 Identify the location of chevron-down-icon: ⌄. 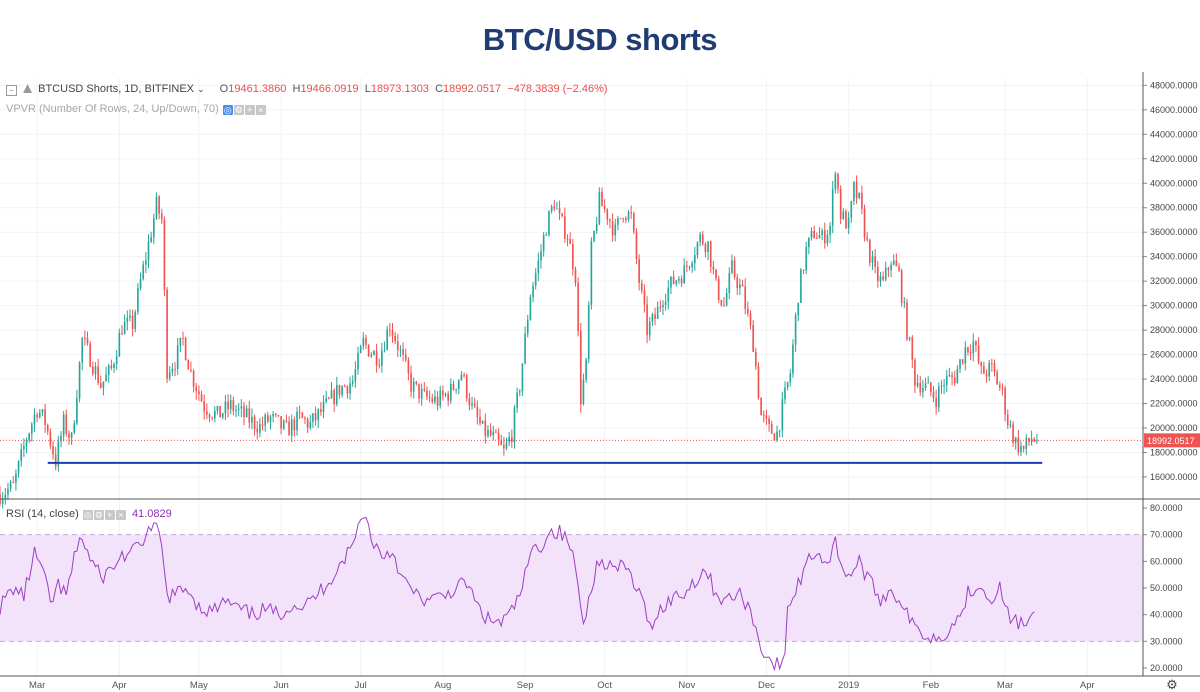
(201, 89).